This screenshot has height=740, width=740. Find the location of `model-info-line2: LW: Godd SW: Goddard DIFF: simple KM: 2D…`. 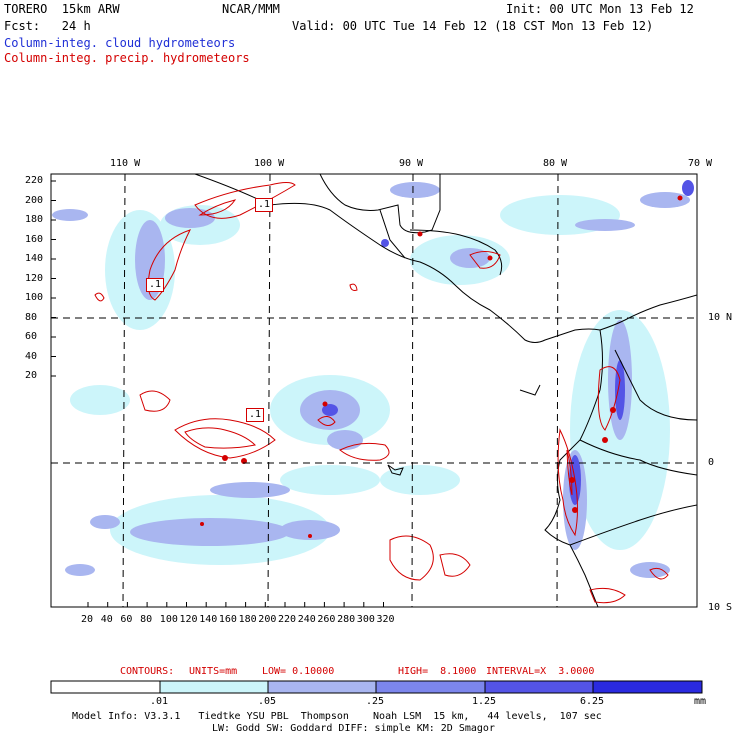

model-info-line2: LW: Godd SW: Goddard DIFF: simple KM: 2D… is located at coordinates (353, 729).